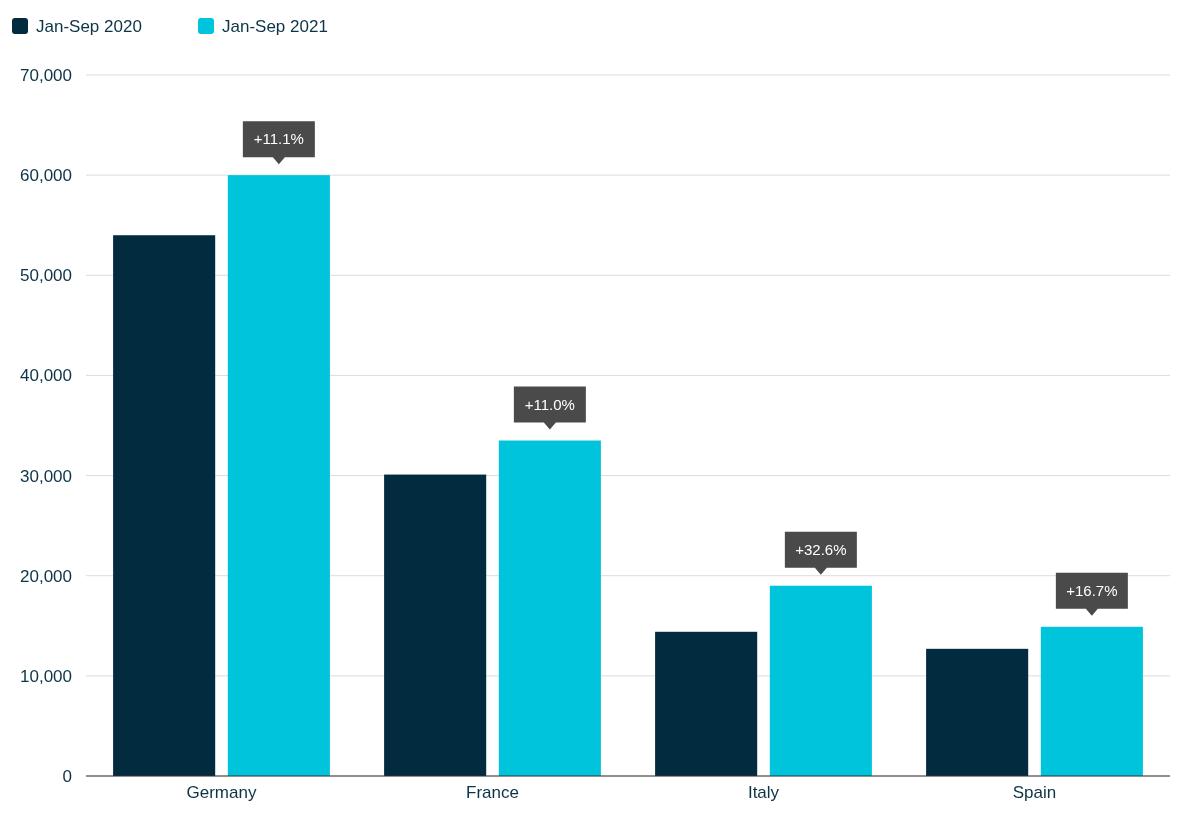 Image resolution: width=1186 pixels, height=816 pixels. Describe the element at coordinates (763, 792) in the screenshot. I see `x-tick-label: Italy` at that location.